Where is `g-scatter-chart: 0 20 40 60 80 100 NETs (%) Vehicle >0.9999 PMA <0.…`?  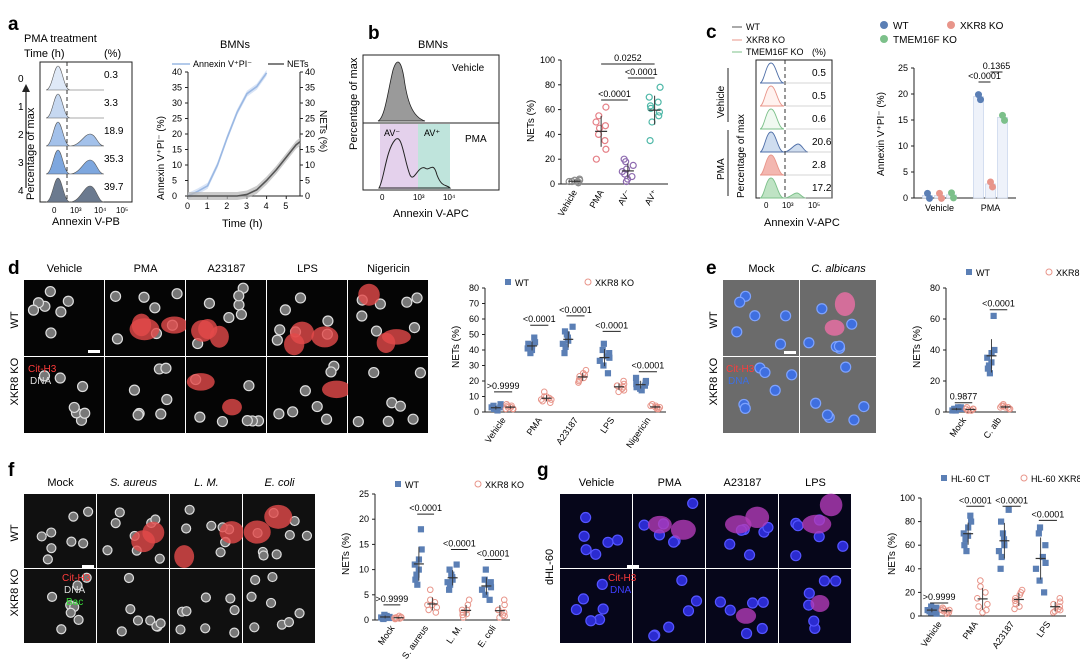 g-scatter-chart: 0 20 40 60 80 100 NETs (%) Vehicle >0.9999 PMA <0.… is located at coordinates (983, 562).